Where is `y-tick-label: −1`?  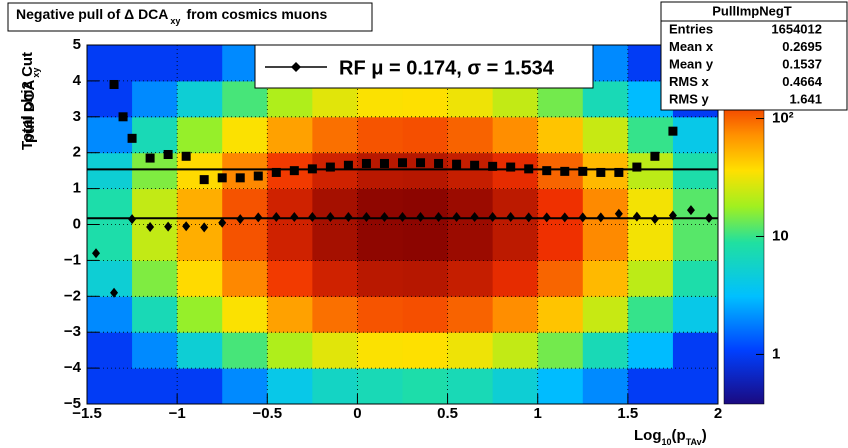 y-tick-label: −1 is located at coordinates (72, 259).